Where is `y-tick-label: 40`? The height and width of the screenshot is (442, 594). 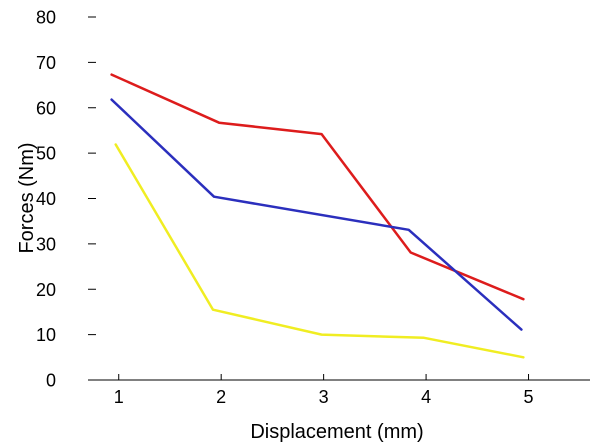
y-tick-label: 40 is located at coordinates (46, 199).